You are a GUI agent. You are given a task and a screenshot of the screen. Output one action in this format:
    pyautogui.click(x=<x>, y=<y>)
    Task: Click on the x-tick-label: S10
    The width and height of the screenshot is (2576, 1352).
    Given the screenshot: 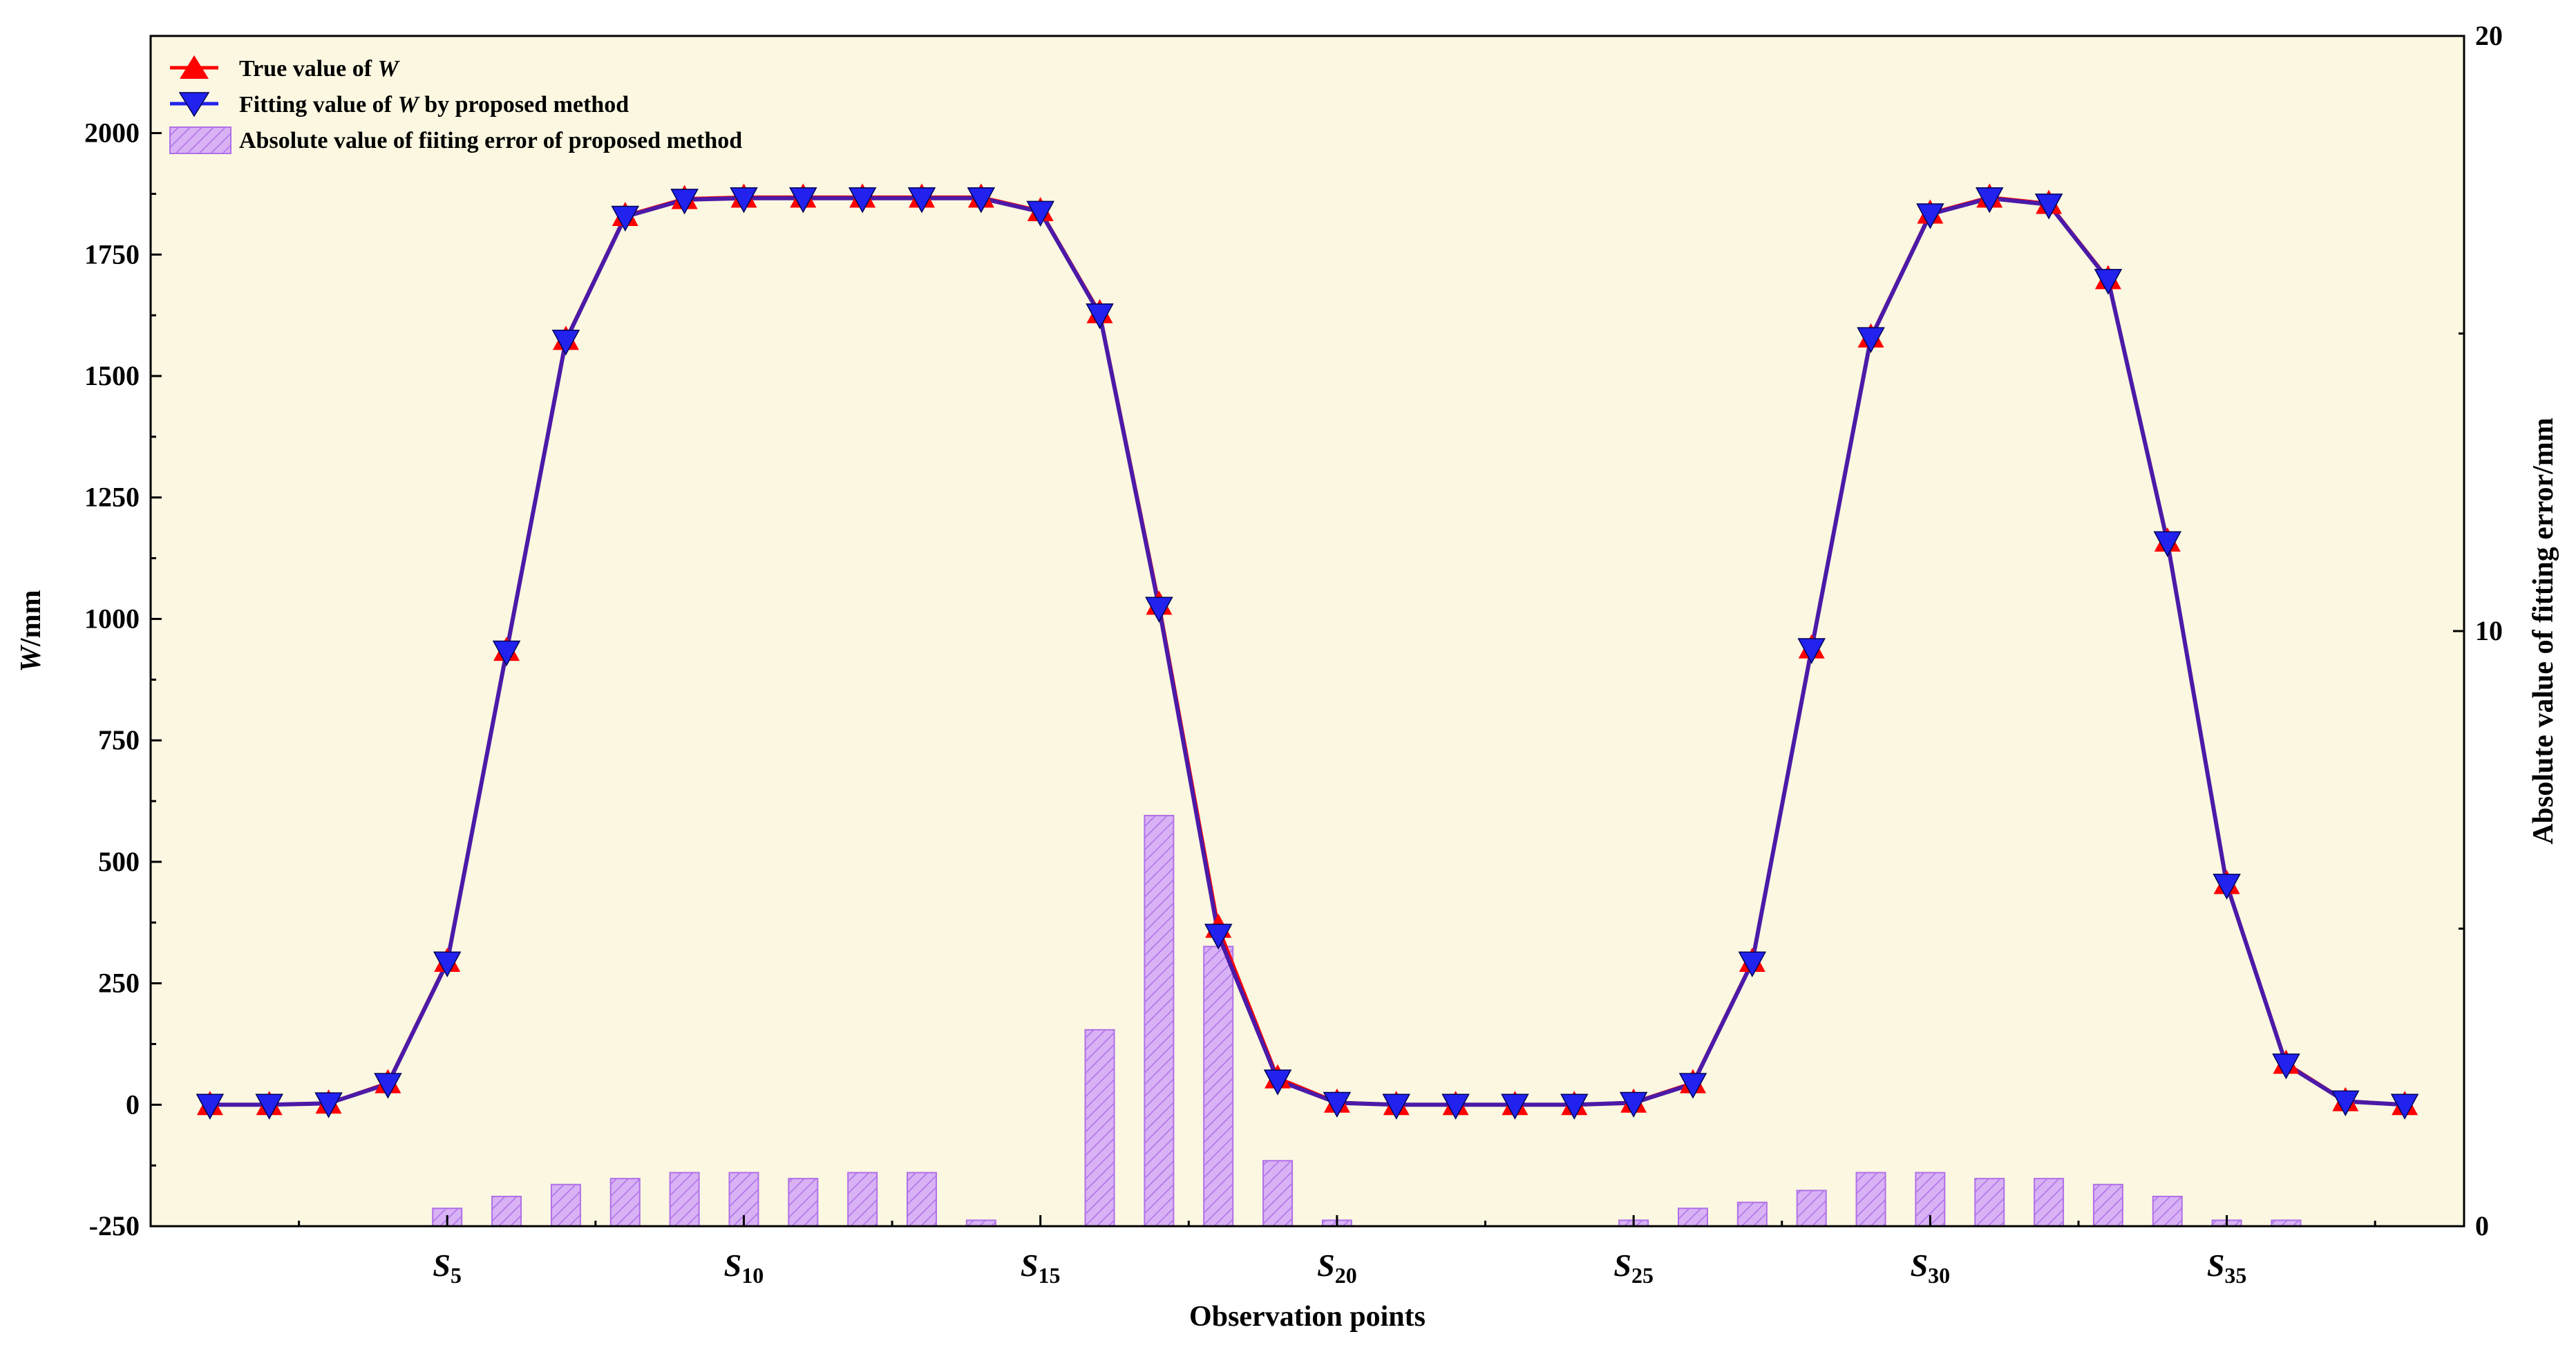 What is the action you would take?
    pyautogui.click(x=744, y=1268)
    